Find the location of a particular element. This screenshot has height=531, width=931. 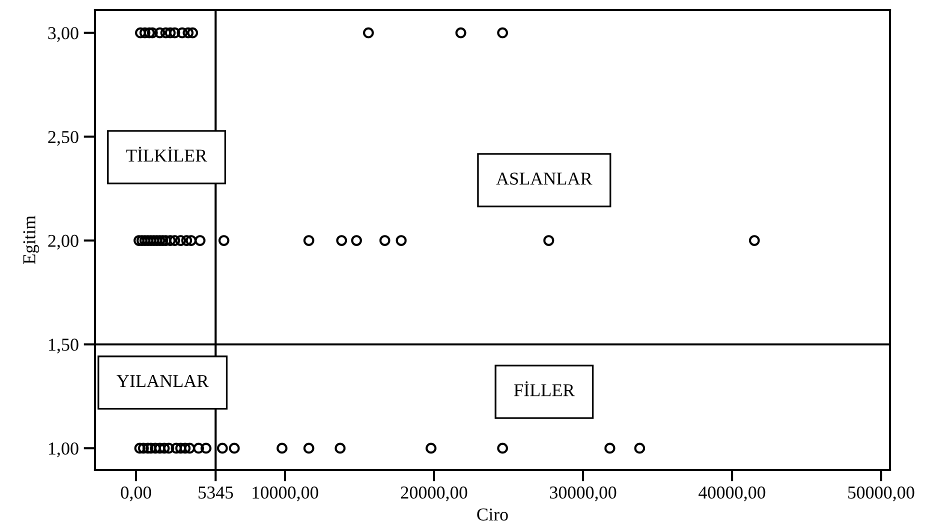

y-tick-label: 3,00 is located at coordinates (63, 34).